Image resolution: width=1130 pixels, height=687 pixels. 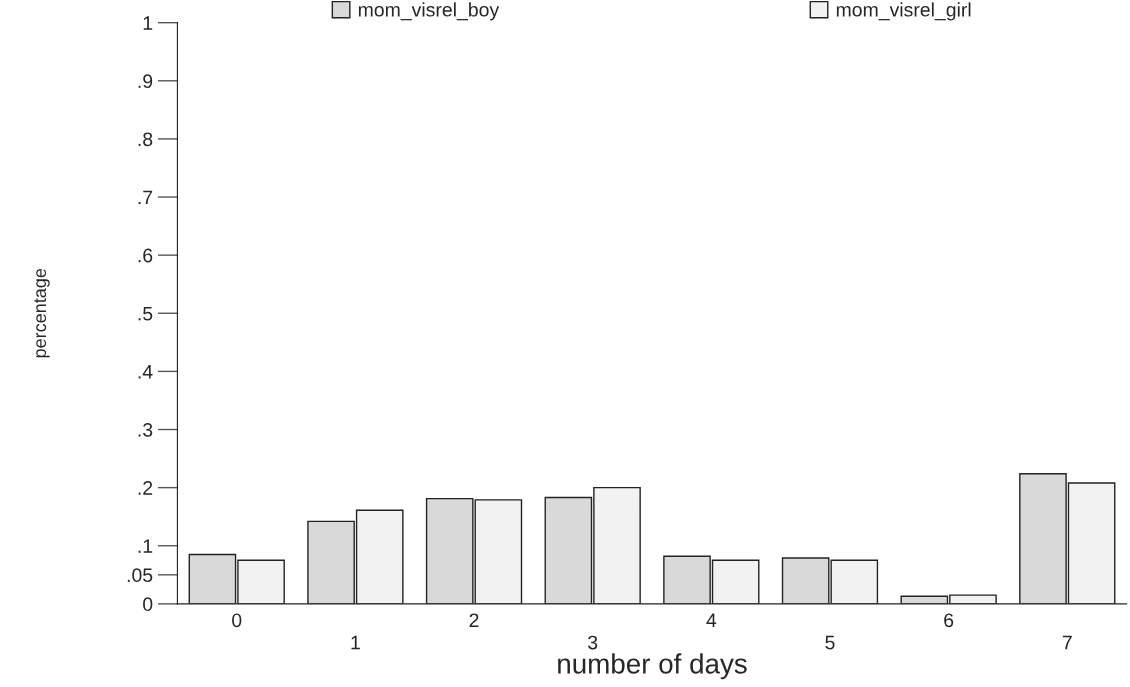 What do you see at coordinates (145, 372) in the screenshot?
I see `y-tick-label: .4` at bounding box center [145, 372].